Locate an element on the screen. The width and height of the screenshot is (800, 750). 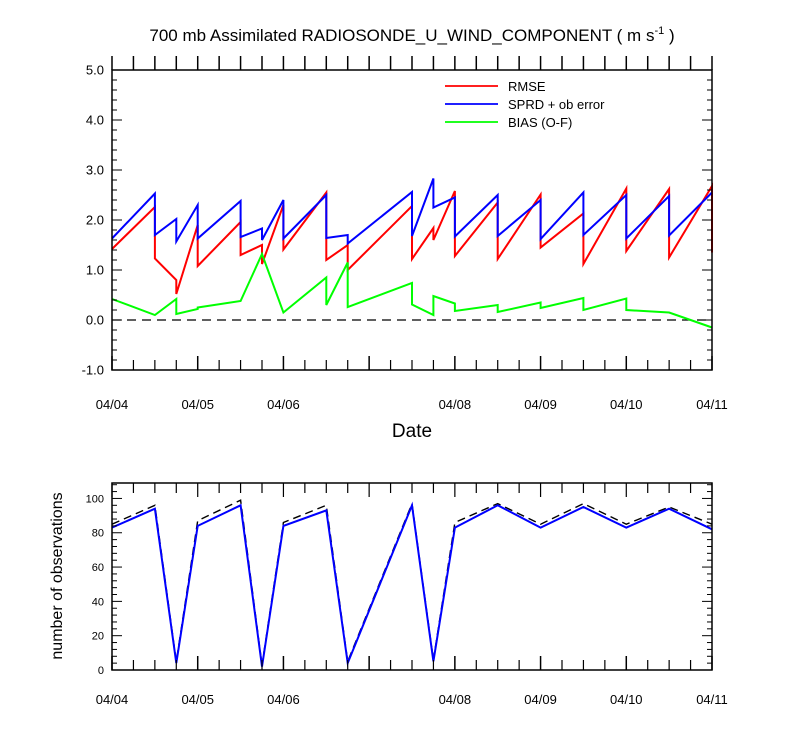
series-line-sprd-ob-error is located at coordinates (412, 212).